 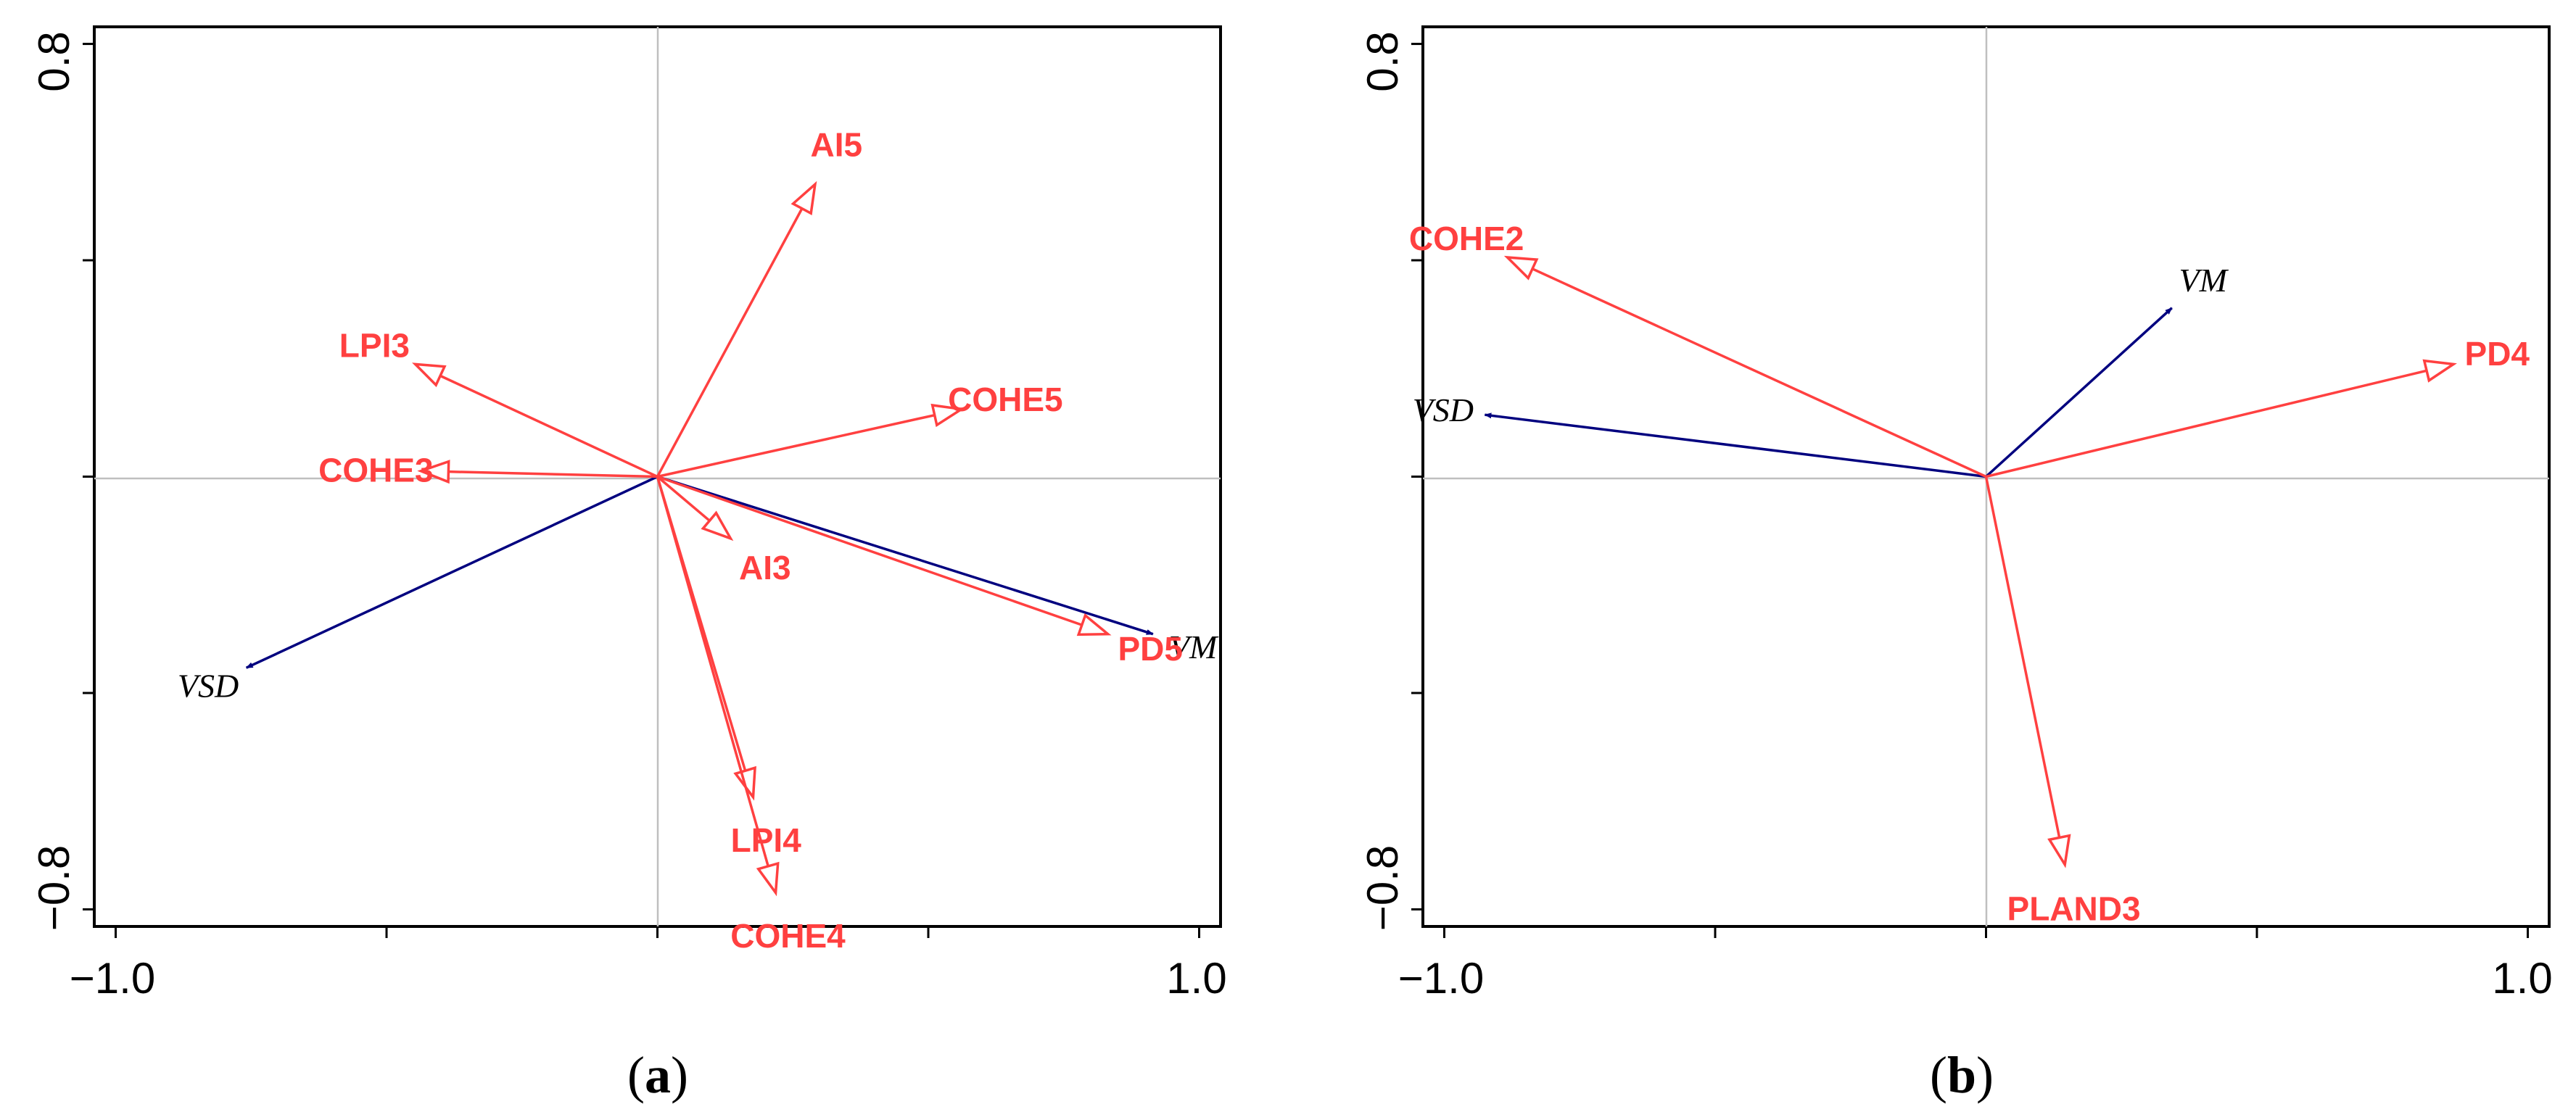 I want to click on response-vector-head-cohe3, so click(x=433, y=472).